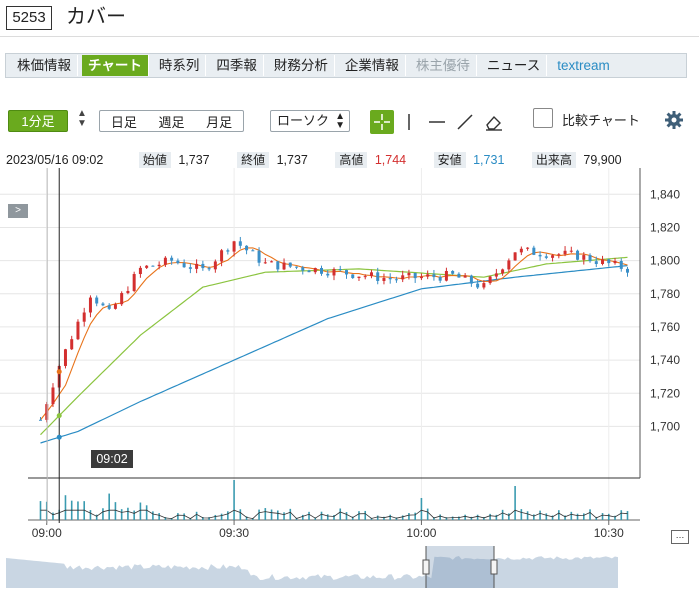 The image size is (699, 597). I want to click on crosshair-time-label: 09:02, so click(112, 459).